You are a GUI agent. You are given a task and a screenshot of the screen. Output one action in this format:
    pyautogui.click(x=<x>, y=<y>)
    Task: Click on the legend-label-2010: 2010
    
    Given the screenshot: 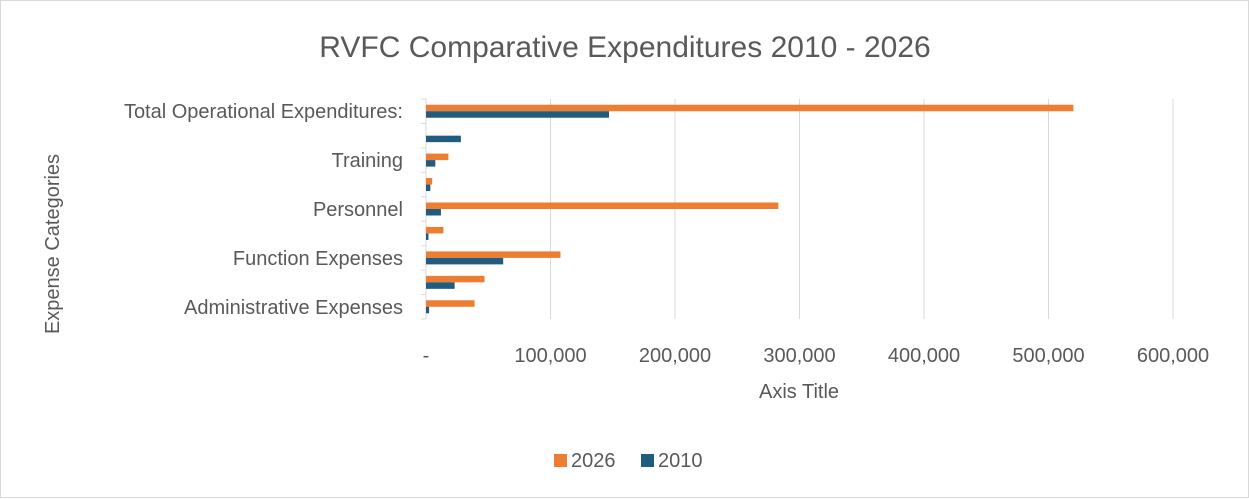 What is the action you would take?
    pyautogui.click(x=680, y=461)
    